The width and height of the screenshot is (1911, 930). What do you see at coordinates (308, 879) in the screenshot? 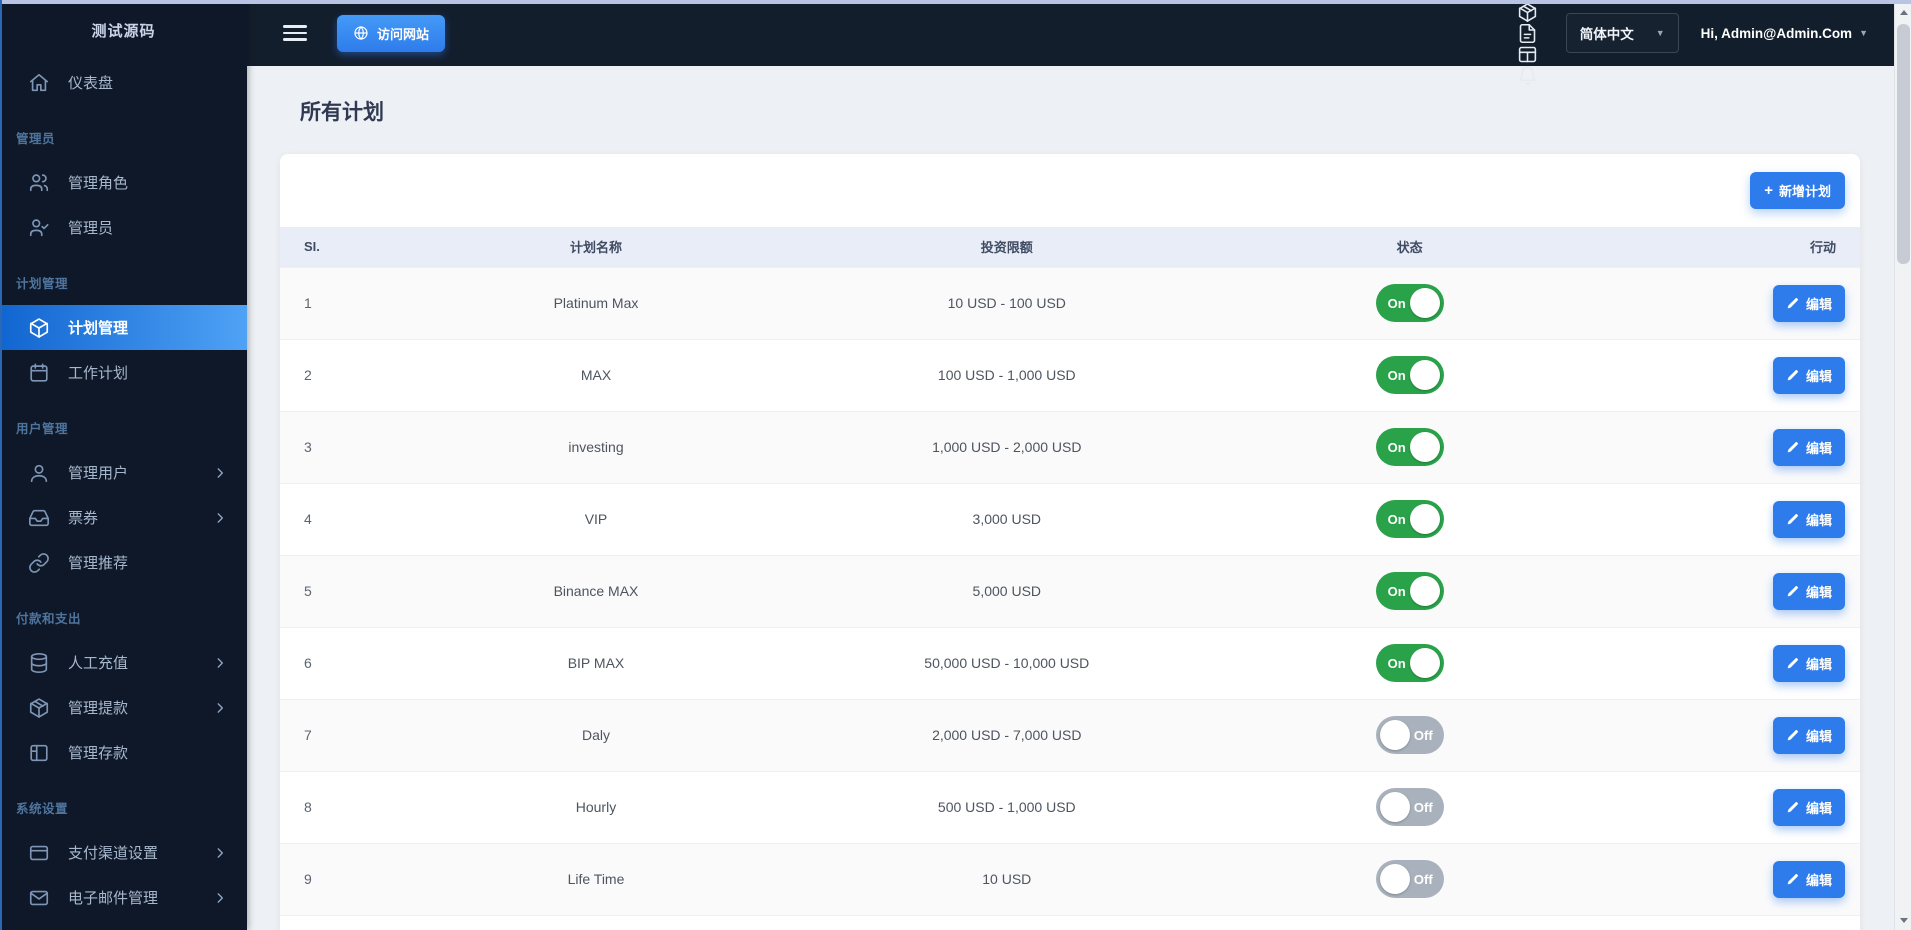
I see `cell-si: 9` at bounding box center [308, 879].